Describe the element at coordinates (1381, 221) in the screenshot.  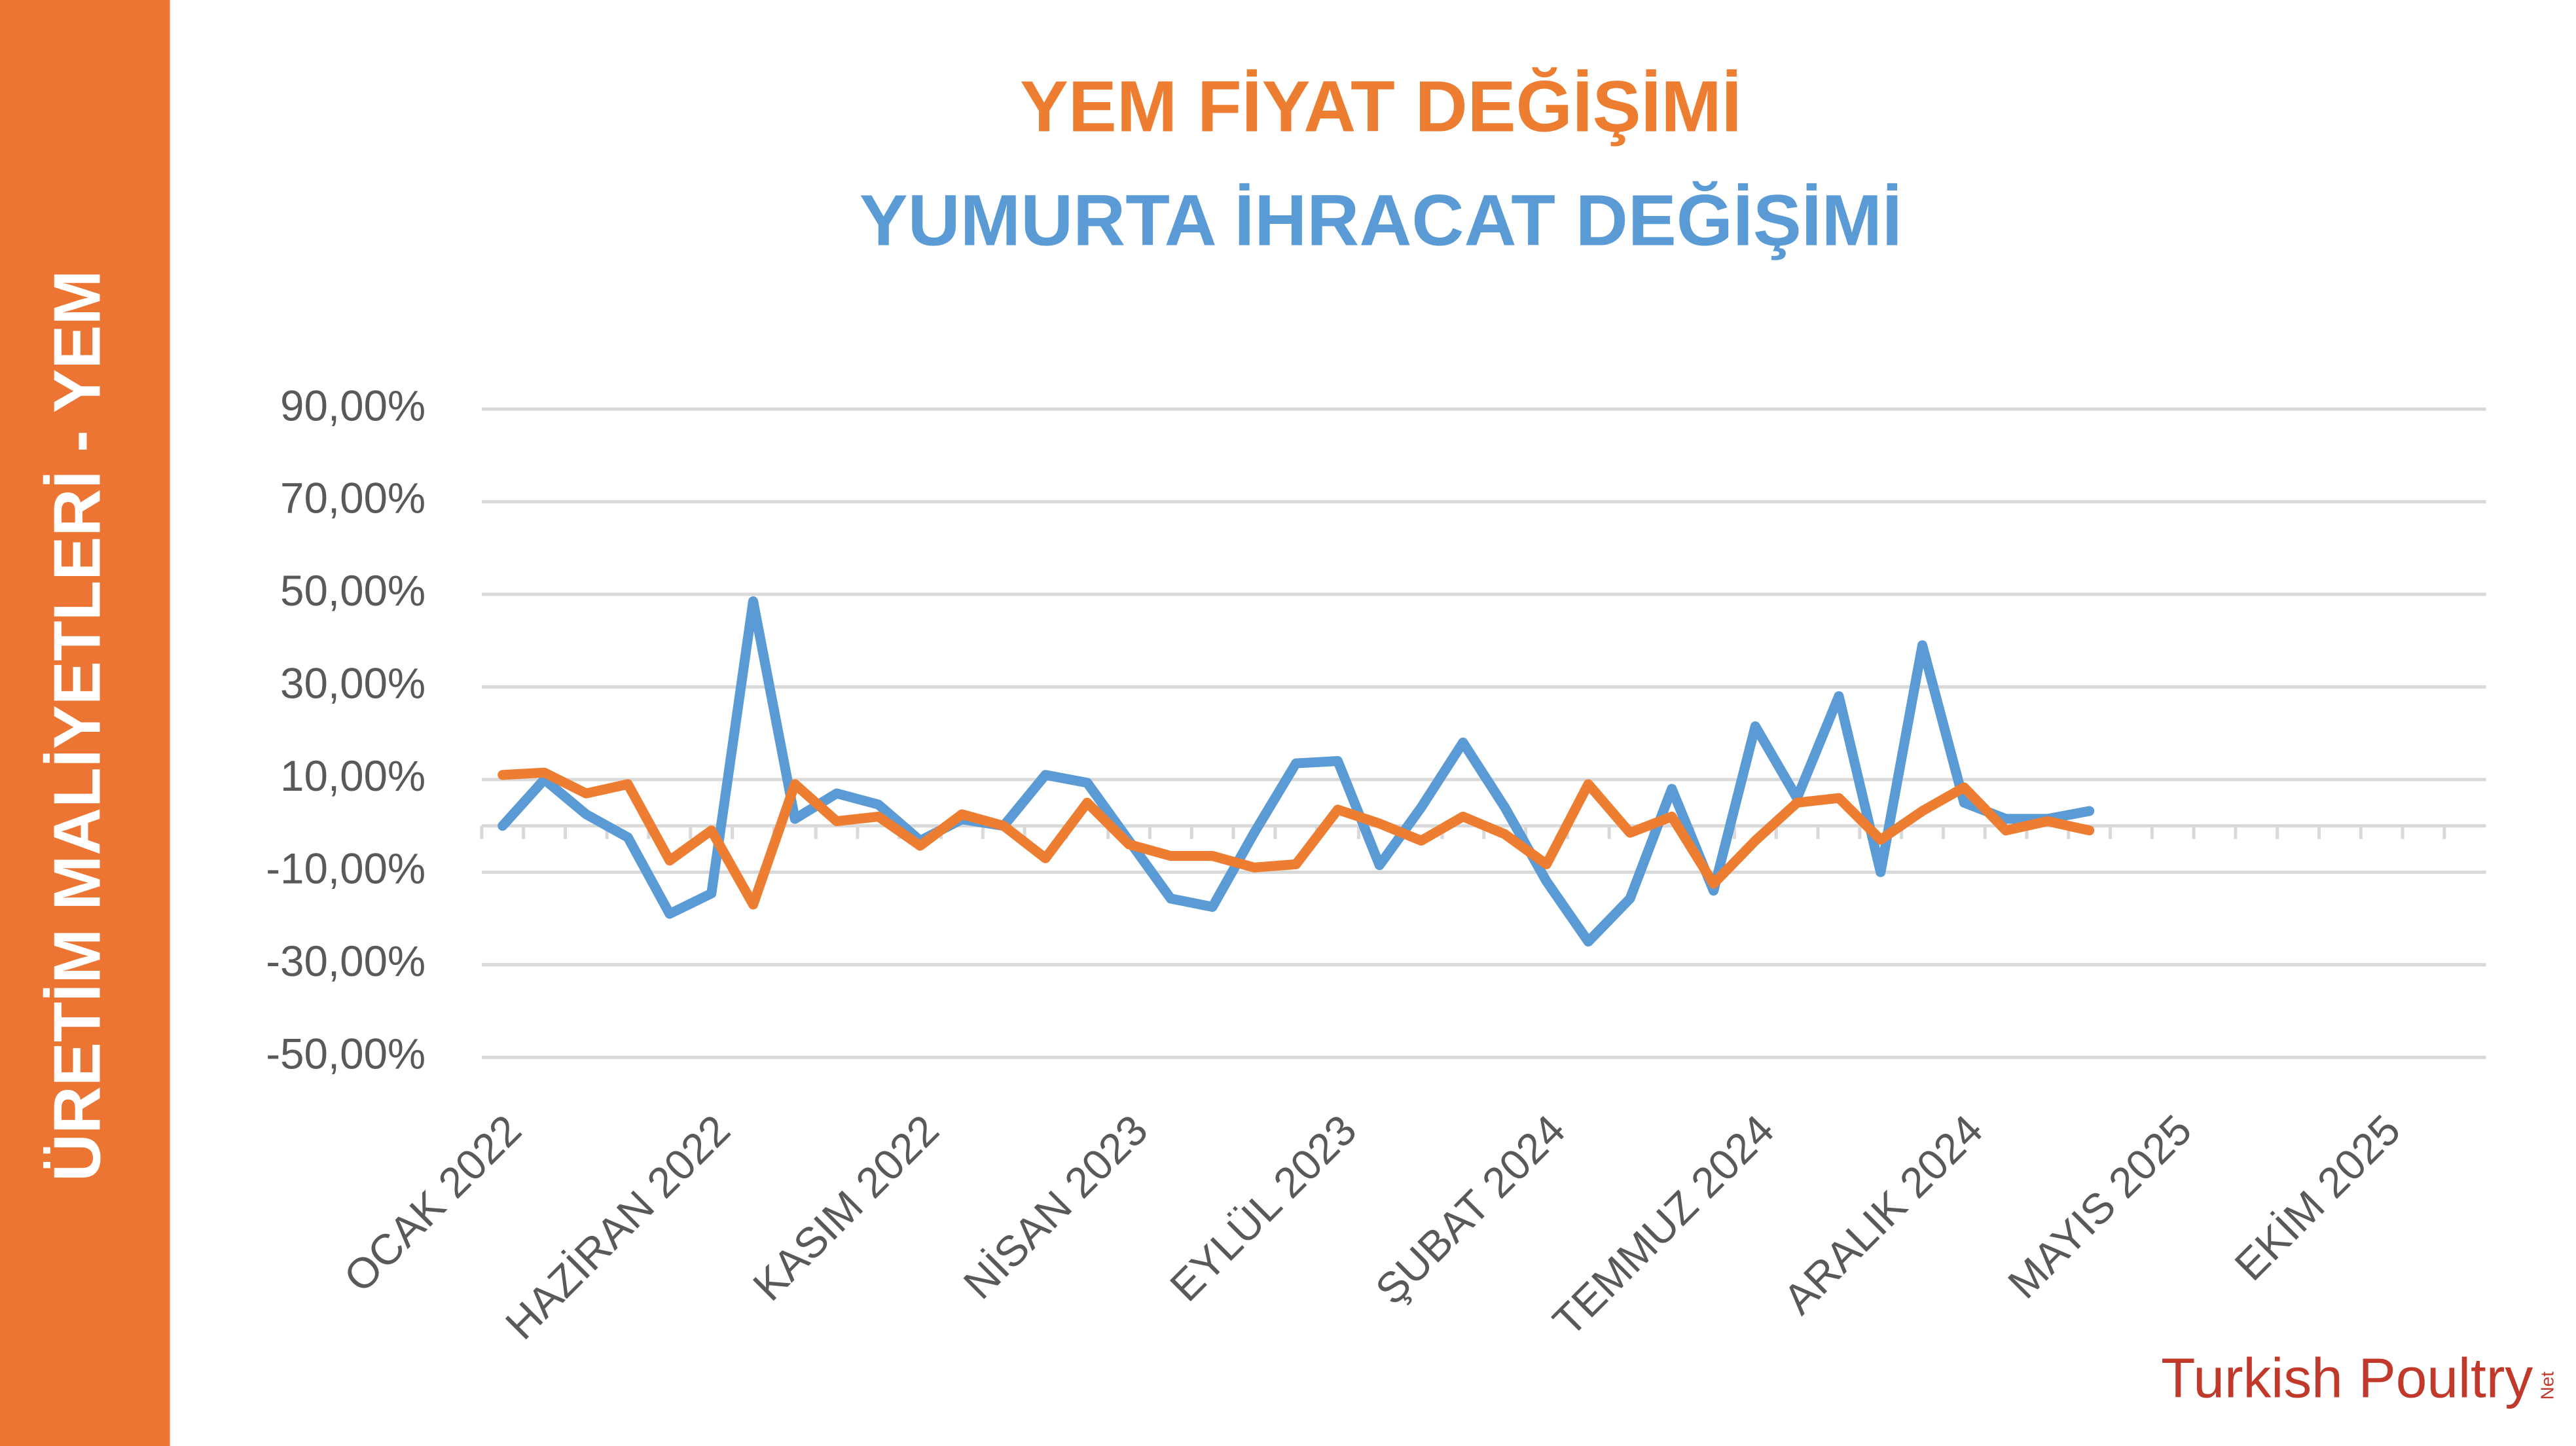
I see `title-line: YUMURTA İHRACAT DEĞİŞİMİ` at that location.